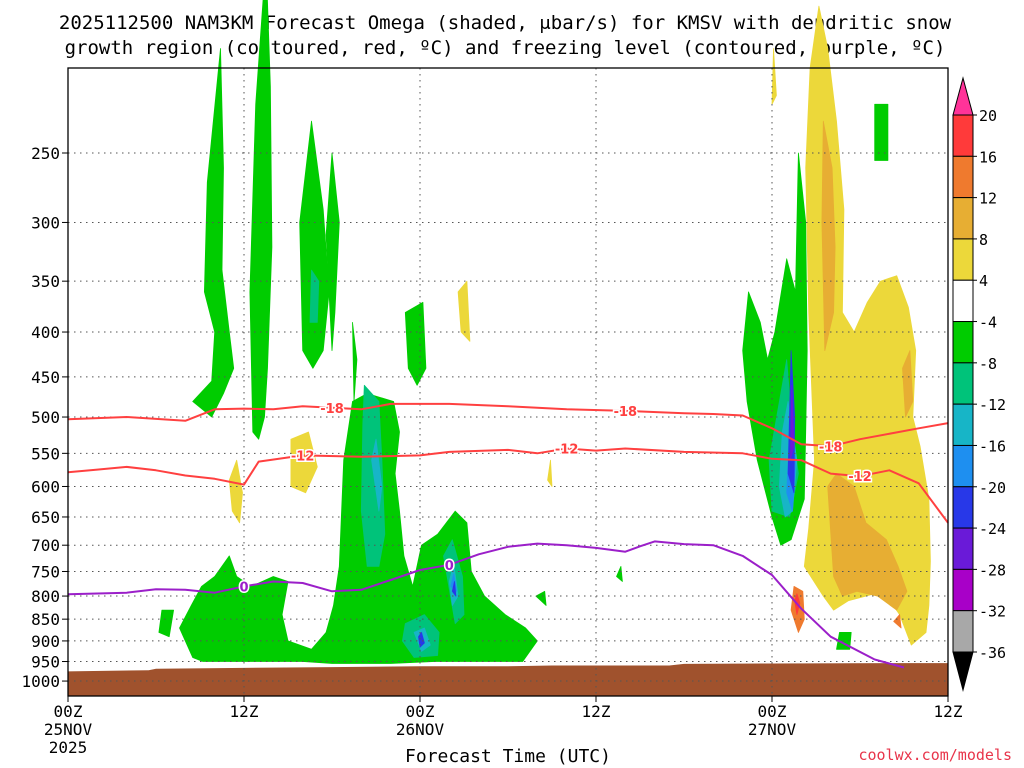  I want to click on colorbar-tick-label: -8, so click(988, 364).